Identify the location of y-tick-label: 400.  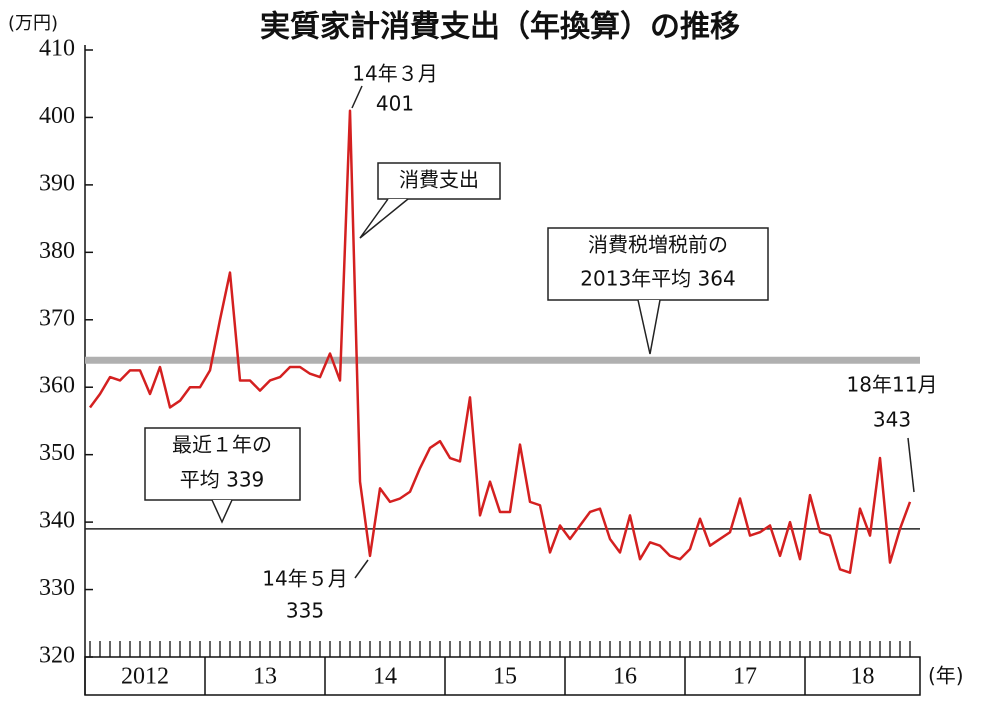
(57, 116).